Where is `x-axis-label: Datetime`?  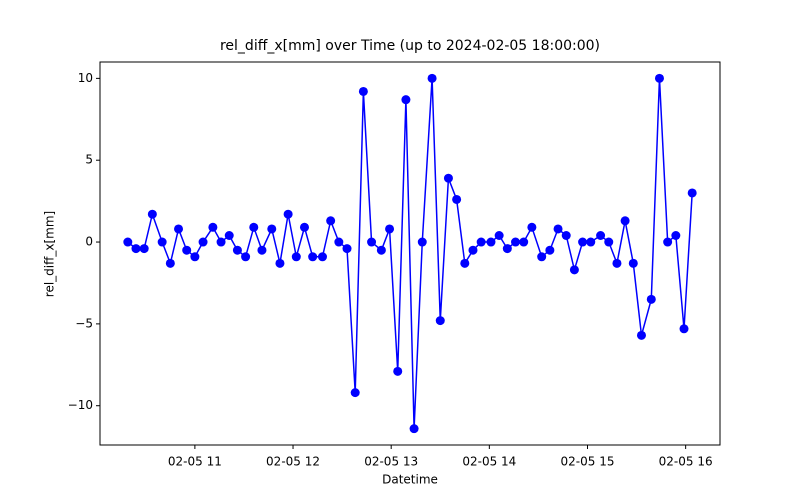 x-axis-label: Datetime is located at coordinates (410, 480).